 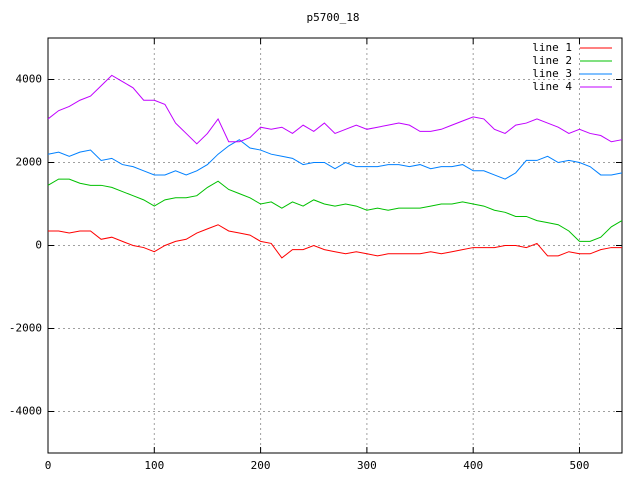 What do you see at coordinates (38, 245) in the screenshot?
I see `y-tick-label: 0` at bounding box center [38, 245].